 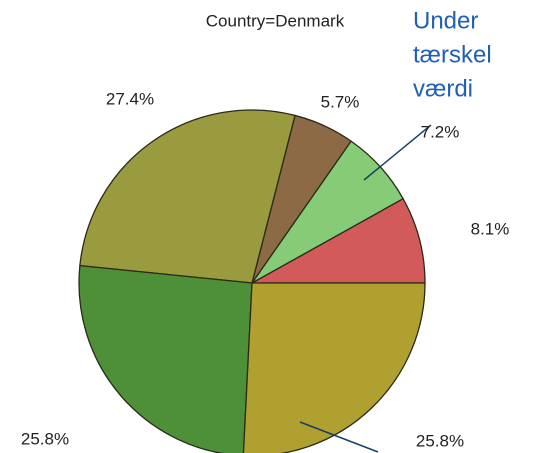 I want to click on data-label: 27.4%, so click(x=130, y=98).